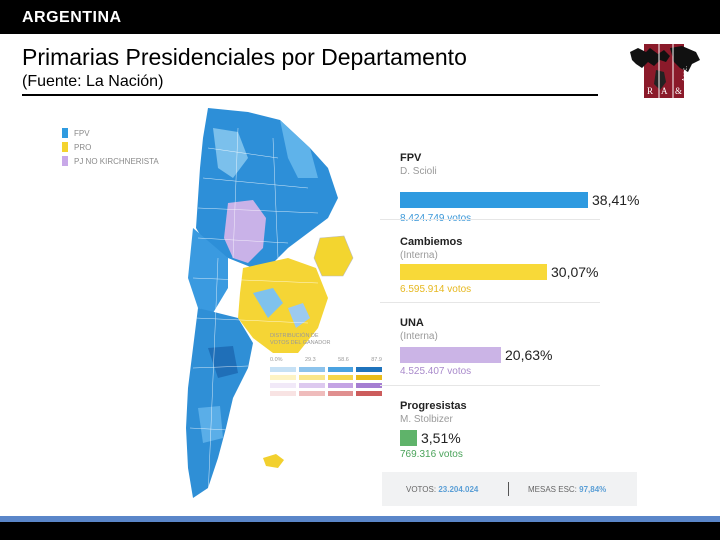 This screenshot has height=540, width=720. Describe the element at coordinates (593, 489) in the screenshot. I see `tables-counted-value: 97,84%` at that location.